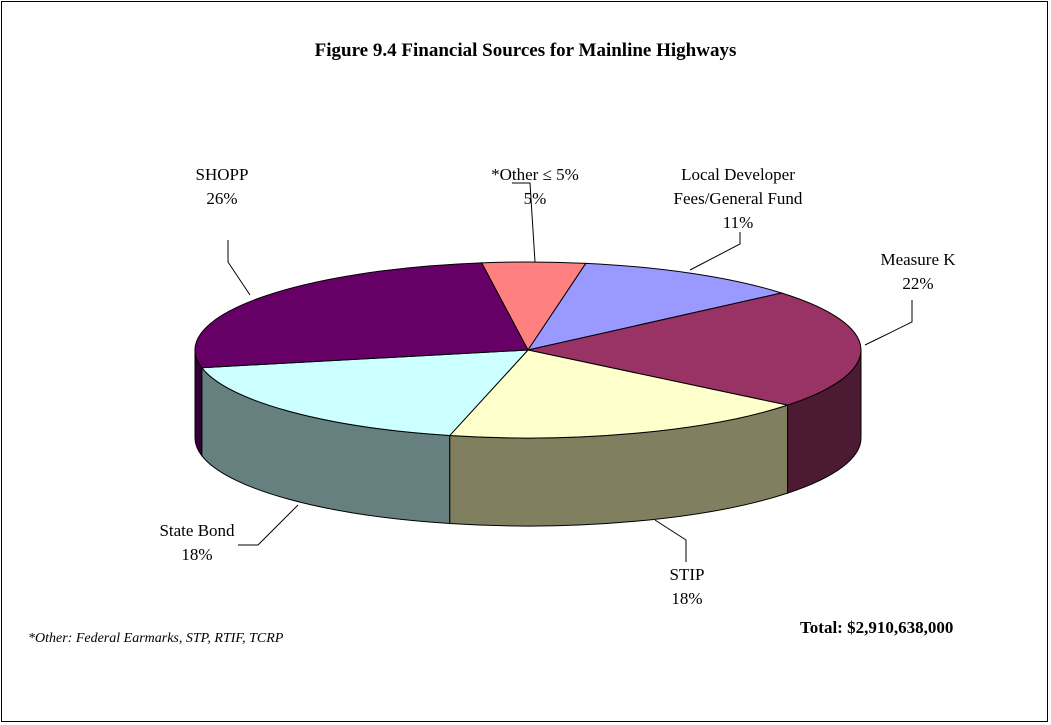 The height and width of the screenshot is (725, 1051). I want to click on category-label: SHOPP, so click(222, 174).